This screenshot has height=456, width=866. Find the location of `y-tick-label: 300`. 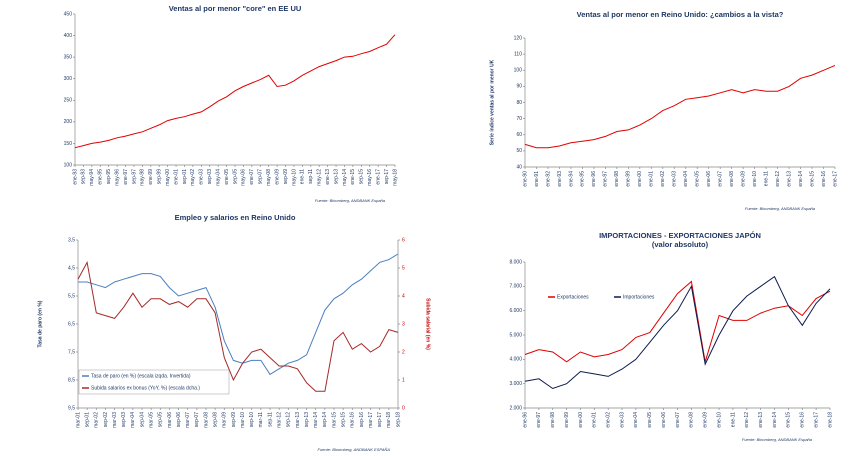

y-tick-label: 300 is located at coordinates (68, 79).